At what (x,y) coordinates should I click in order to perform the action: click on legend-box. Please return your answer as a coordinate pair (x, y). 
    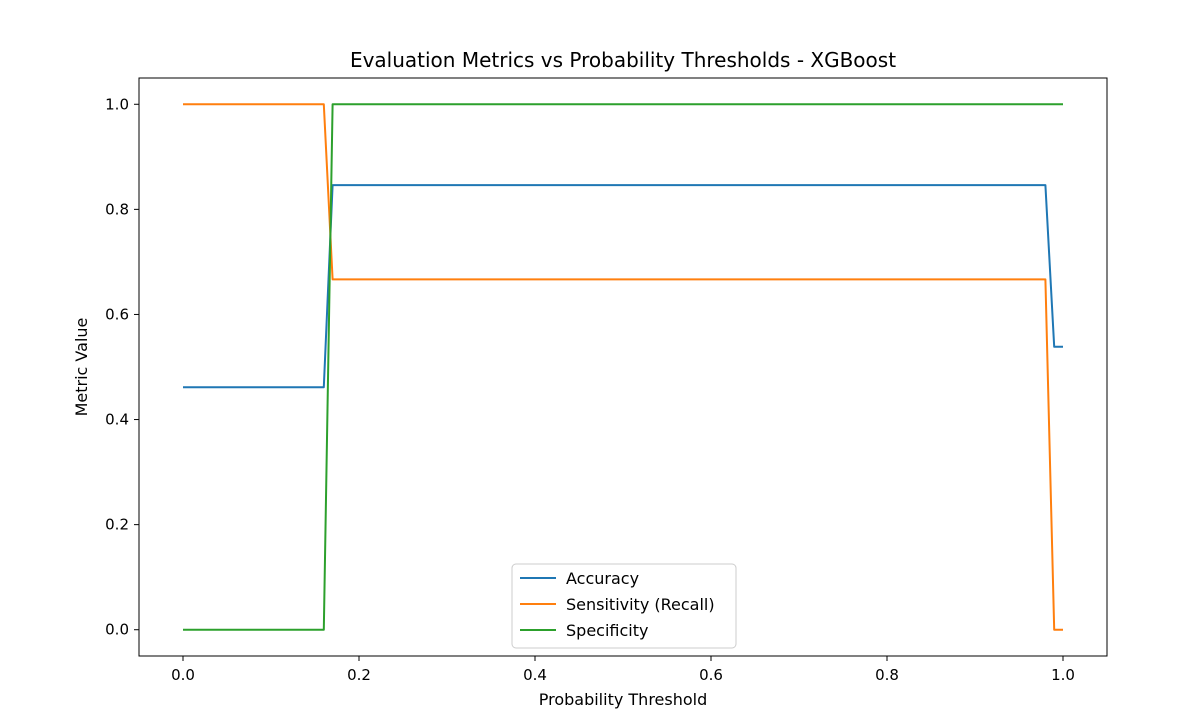
    Looking at the image, I should click on (624, 606).